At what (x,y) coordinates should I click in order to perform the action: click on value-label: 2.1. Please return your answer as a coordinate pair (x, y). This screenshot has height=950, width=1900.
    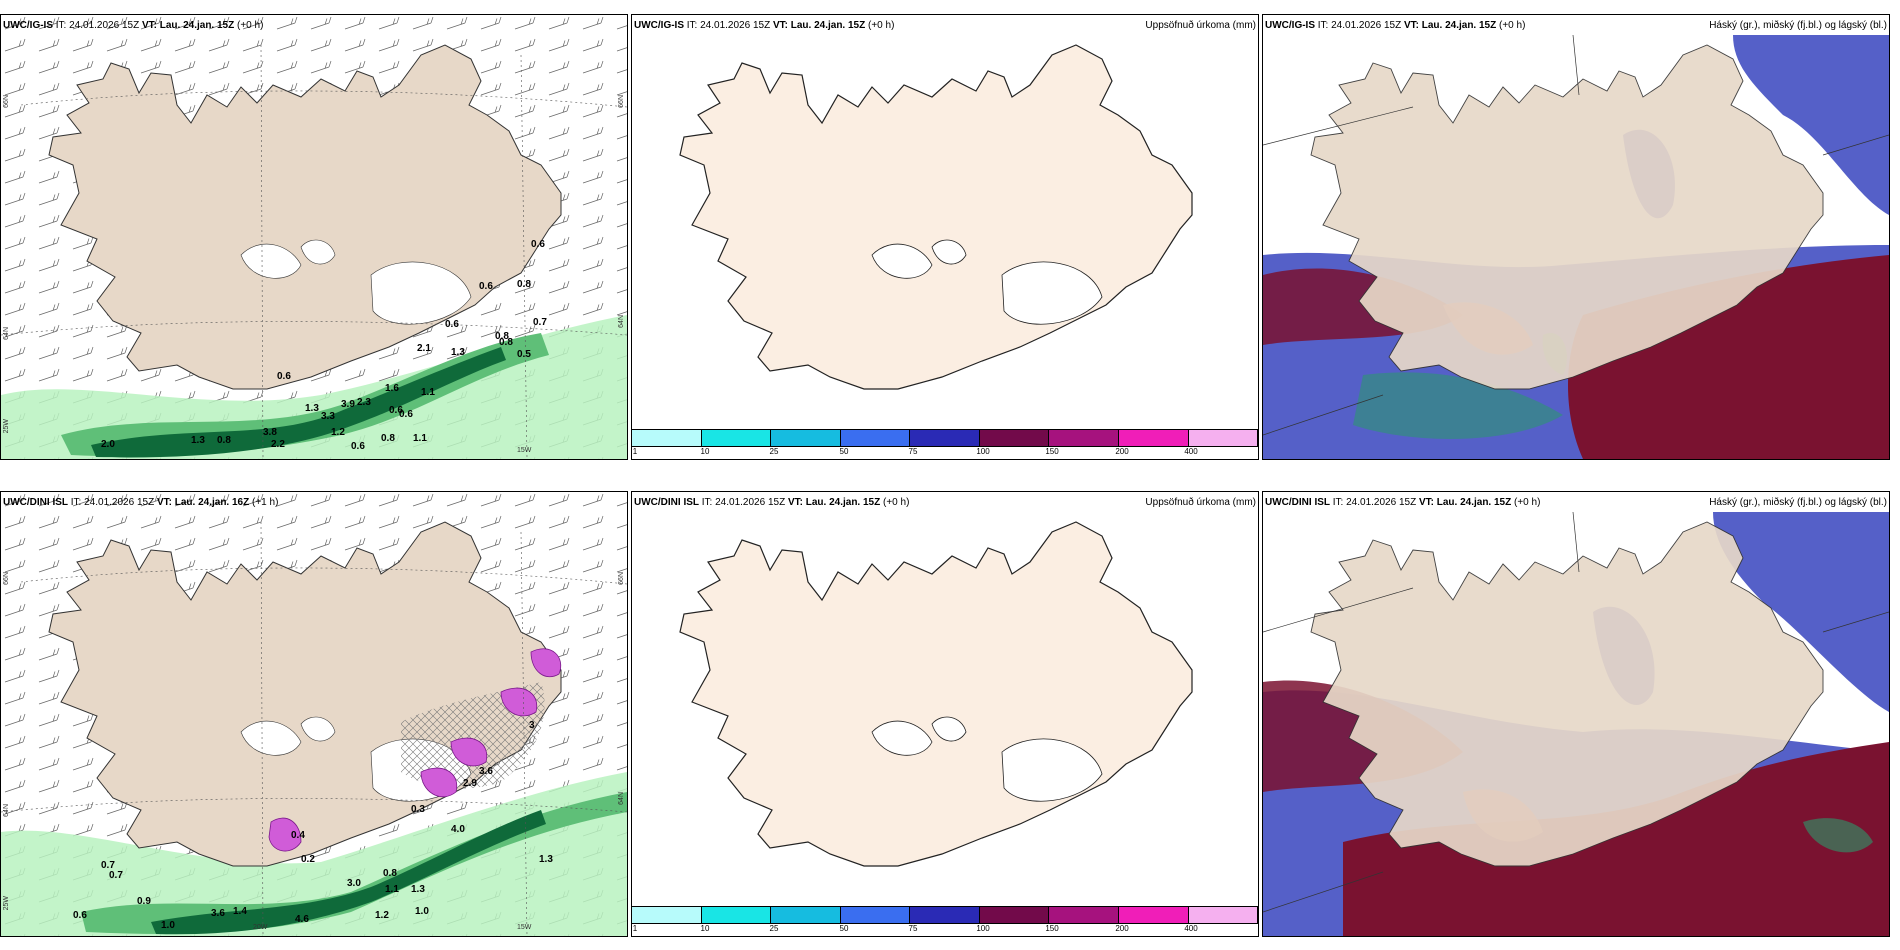
    Looking at the image, I should click on (424, 348).